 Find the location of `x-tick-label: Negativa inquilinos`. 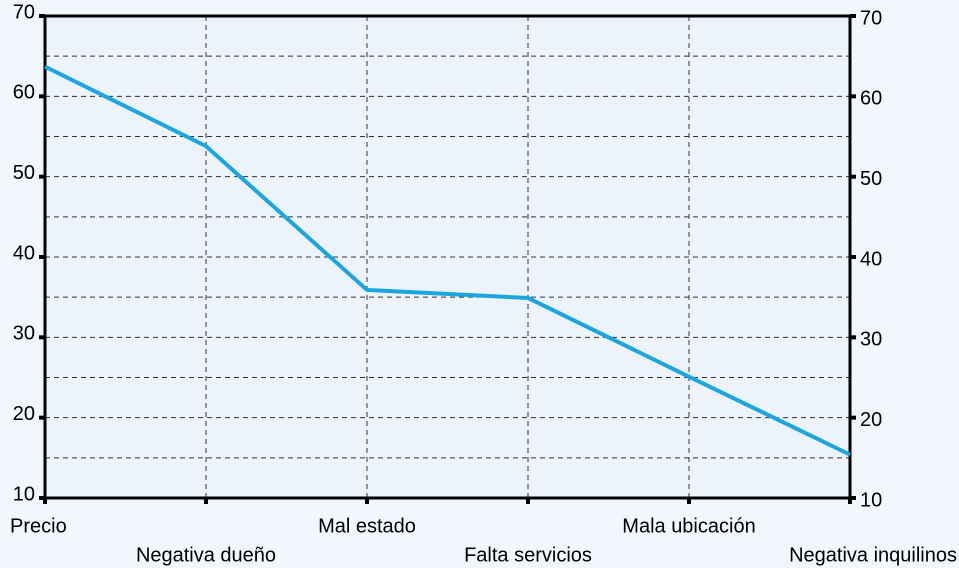

x-tick-label: Negativa inquilinos is located at coordinates (873, 555).